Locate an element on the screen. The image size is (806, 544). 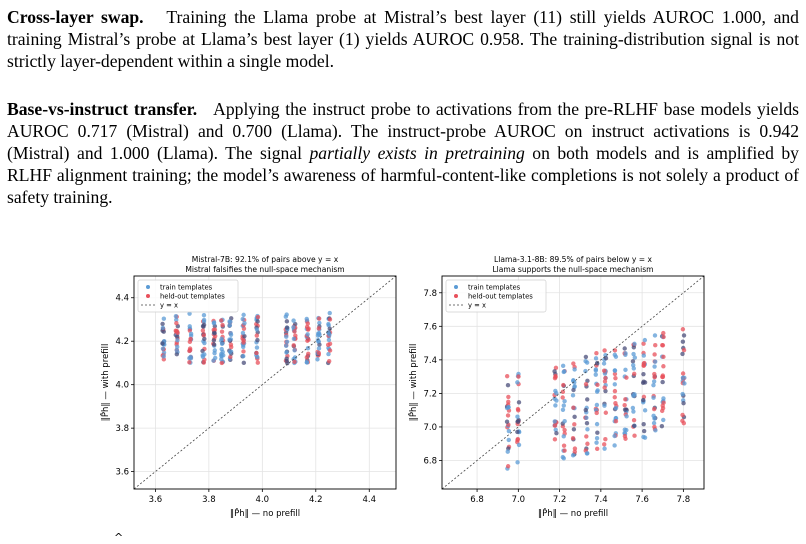
y-tick-label: 4.2 is located at coordinates (122, 342).